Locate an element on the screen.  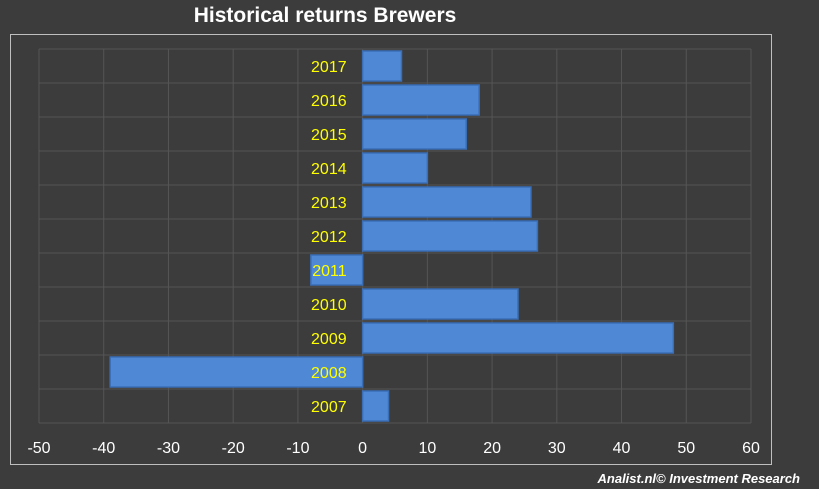
x-tick-label: -20 is located at coordinates (233, 448).